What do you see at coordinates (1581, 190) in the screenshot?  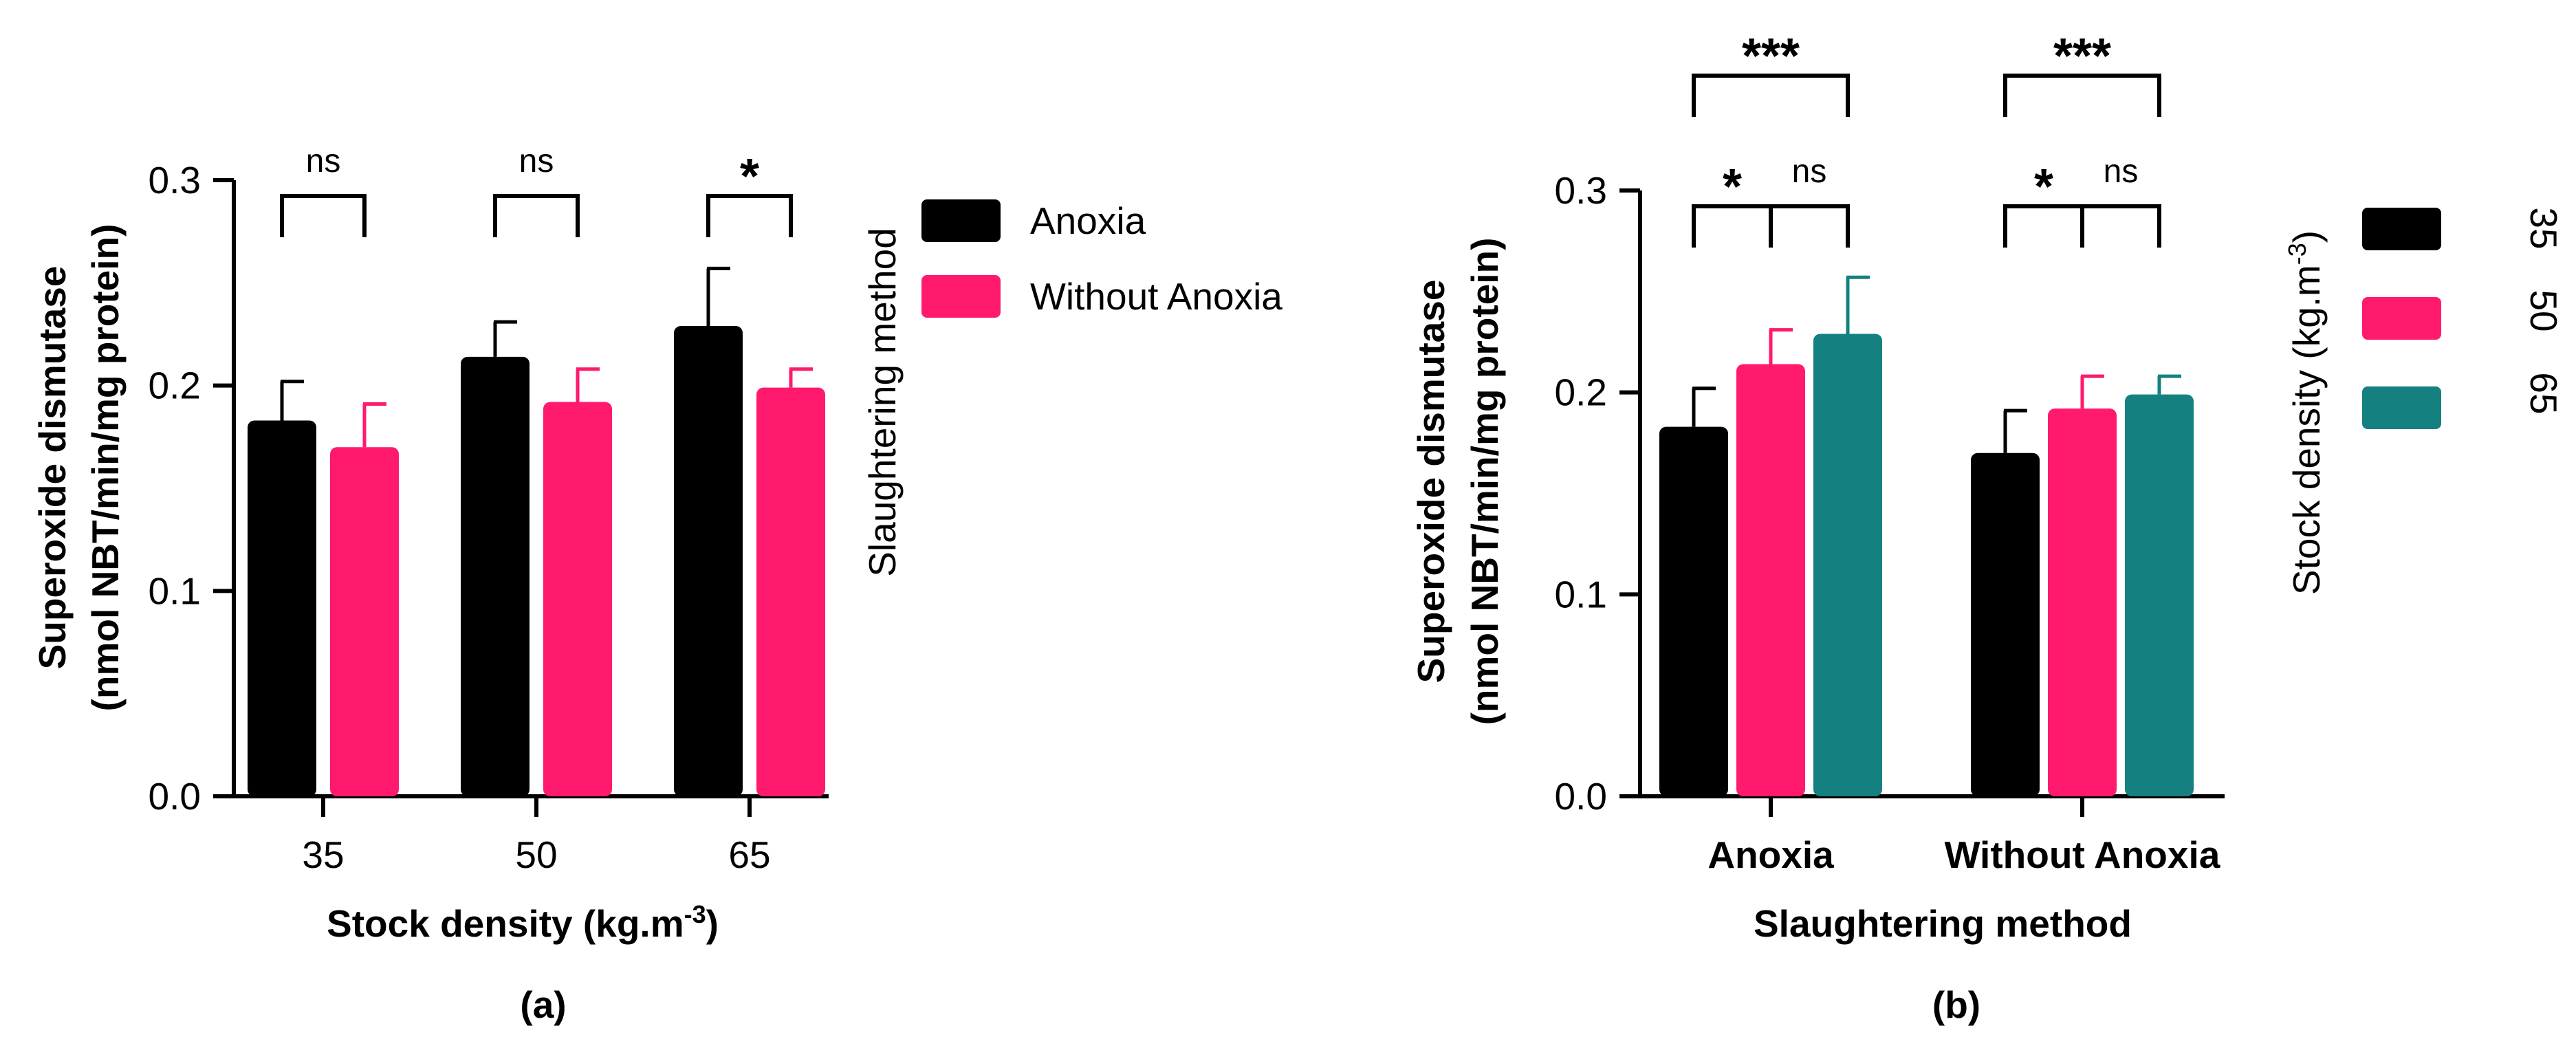 I see `panel-b-y-tick-label: 0.3` at bounding box center [1581, 190].